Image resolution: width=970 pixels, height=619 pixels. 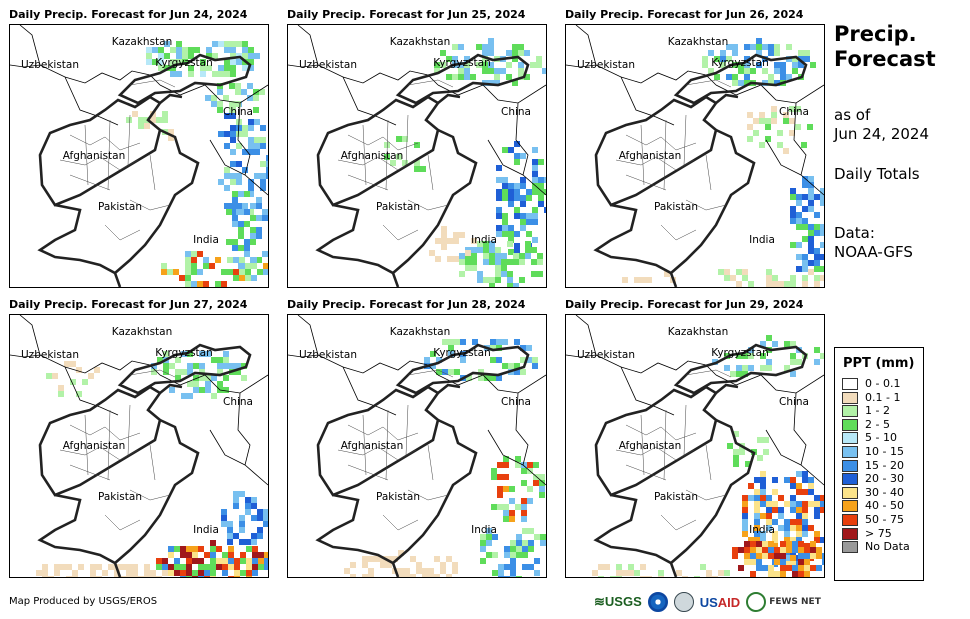 I want to click on map-credit: Map Produced by USGS/EROS, so click(x=83, y=601).